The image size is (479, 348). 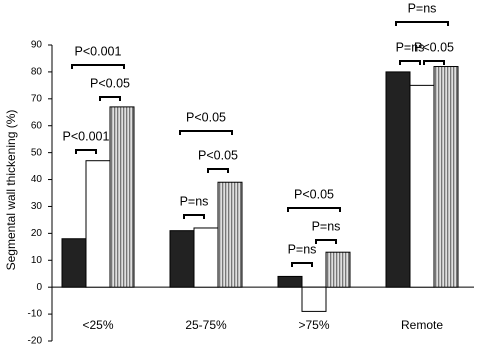 I want to click on x-tick-label: <25%, so click(x=97, y=325).